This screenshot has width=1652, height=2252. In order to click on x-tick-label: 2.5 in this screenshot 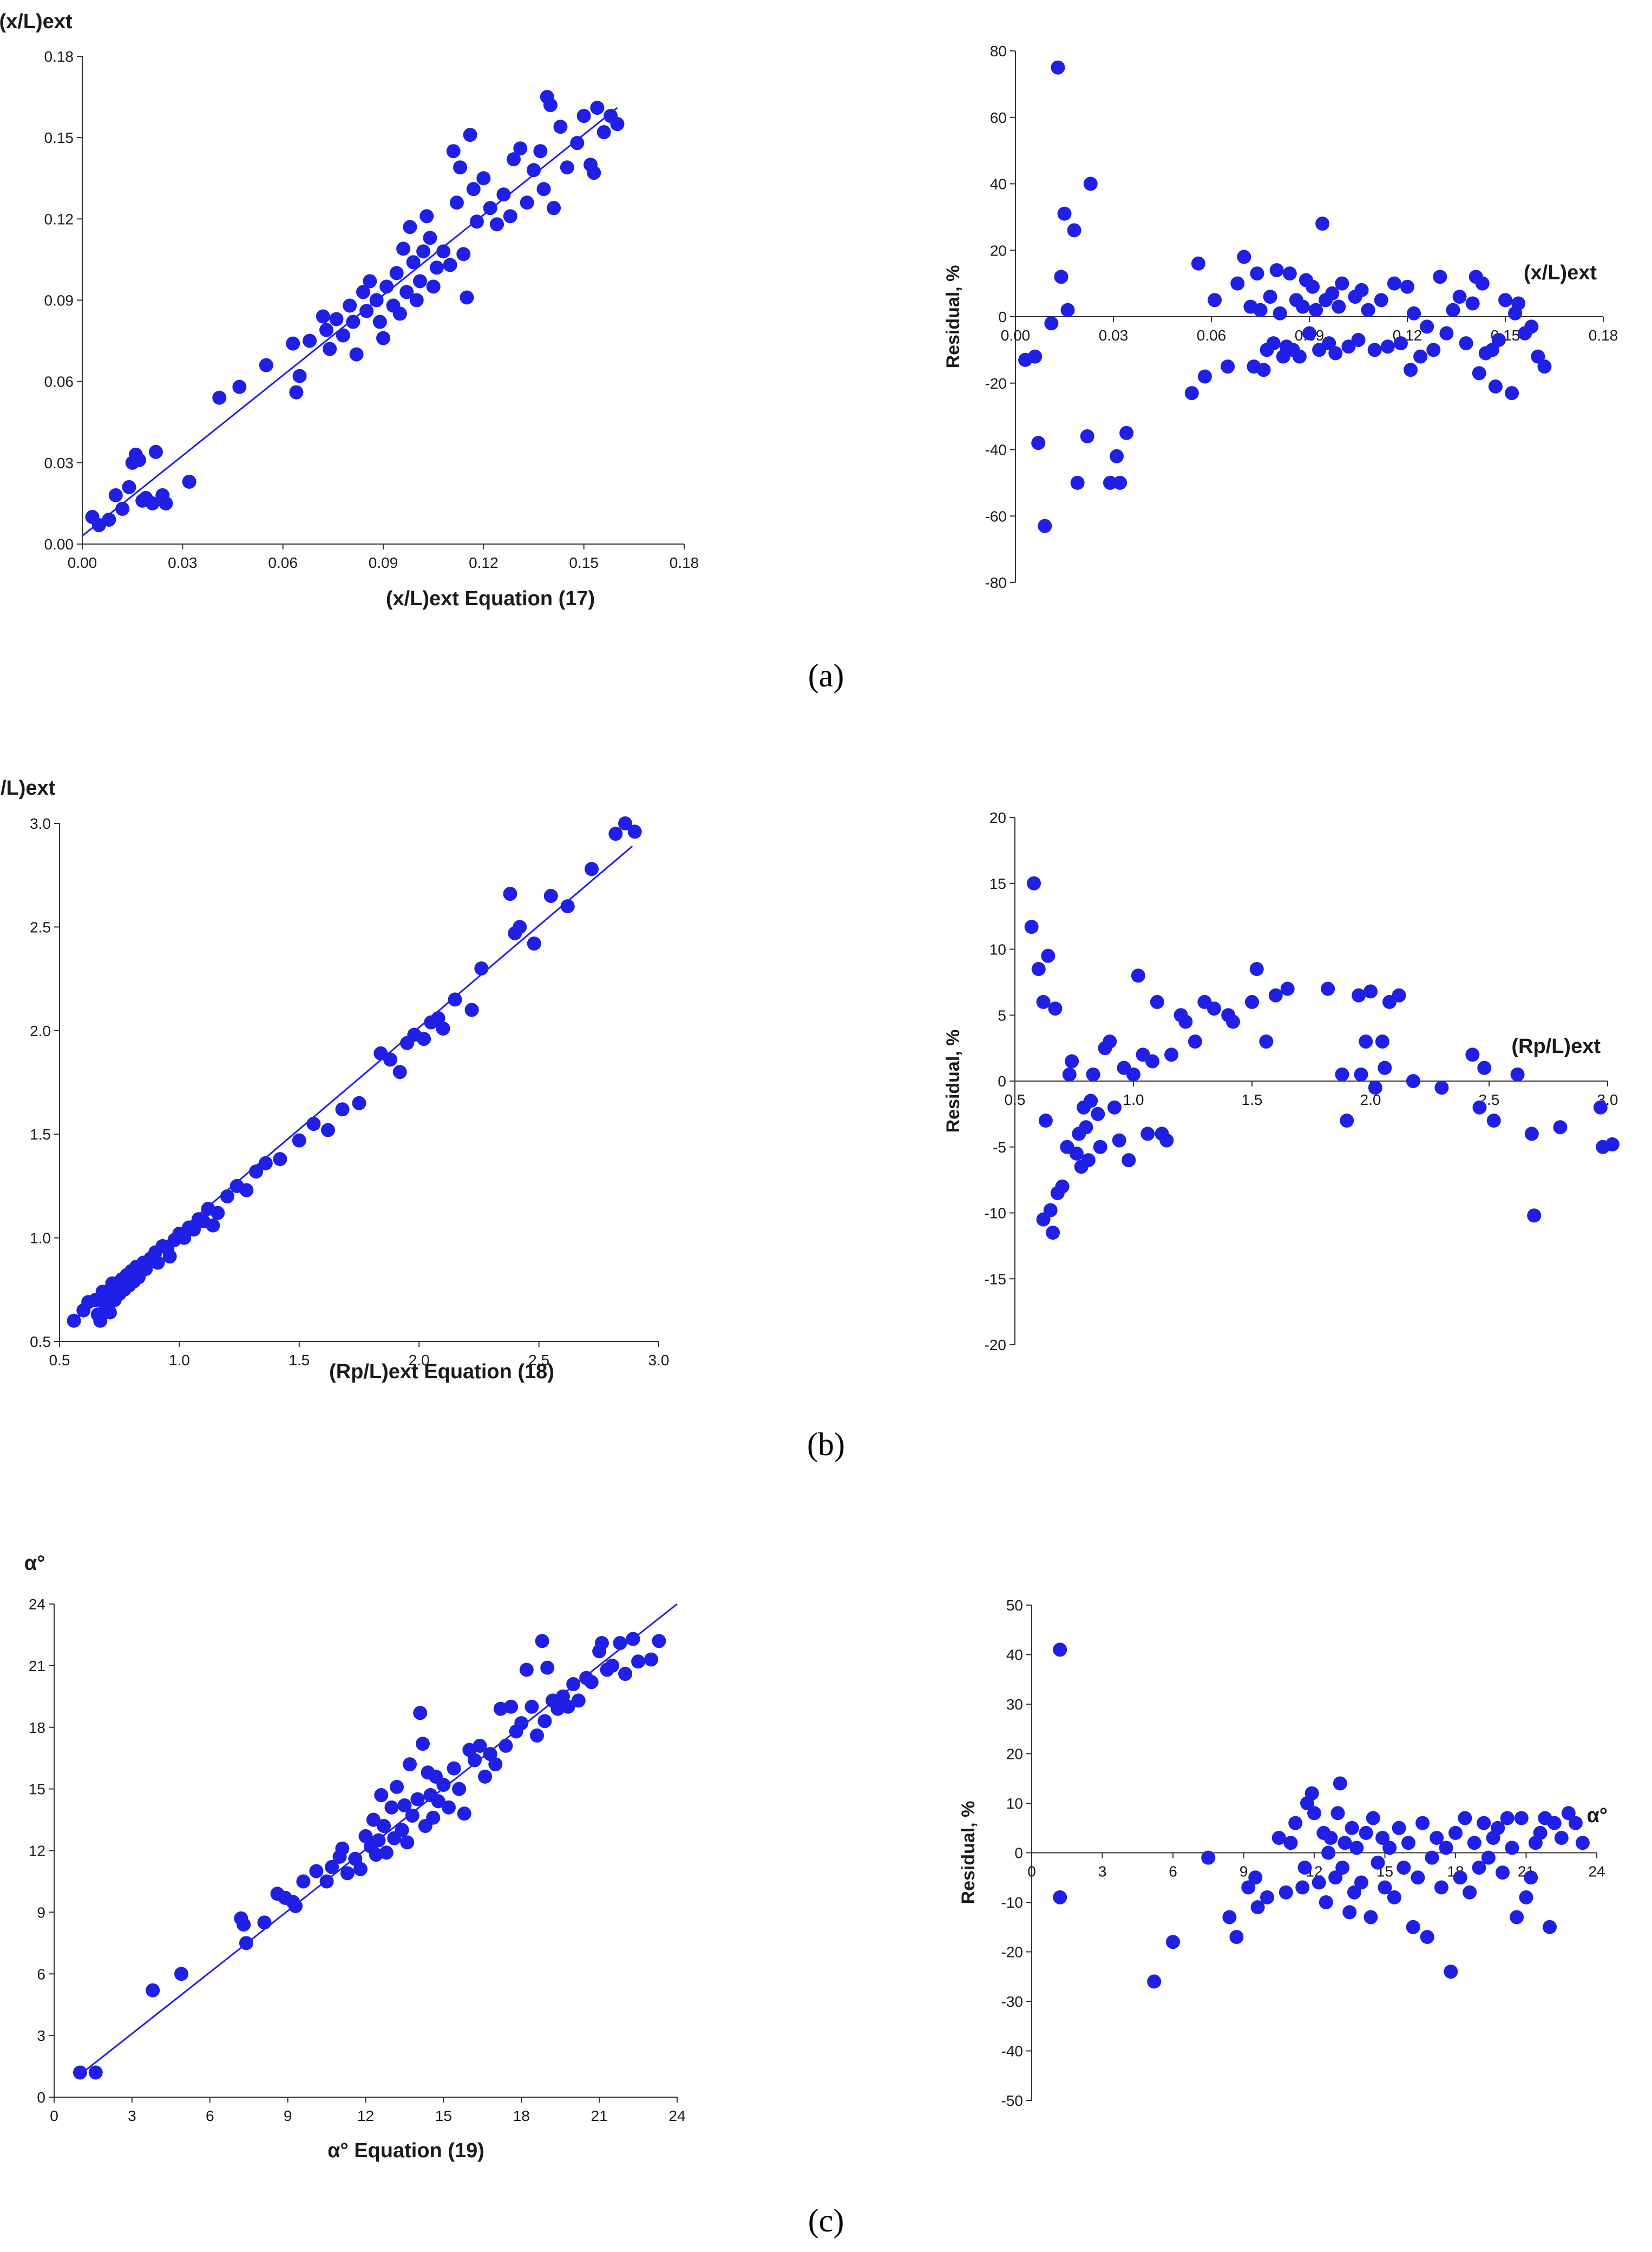, I will do `click(538, 1360)`.